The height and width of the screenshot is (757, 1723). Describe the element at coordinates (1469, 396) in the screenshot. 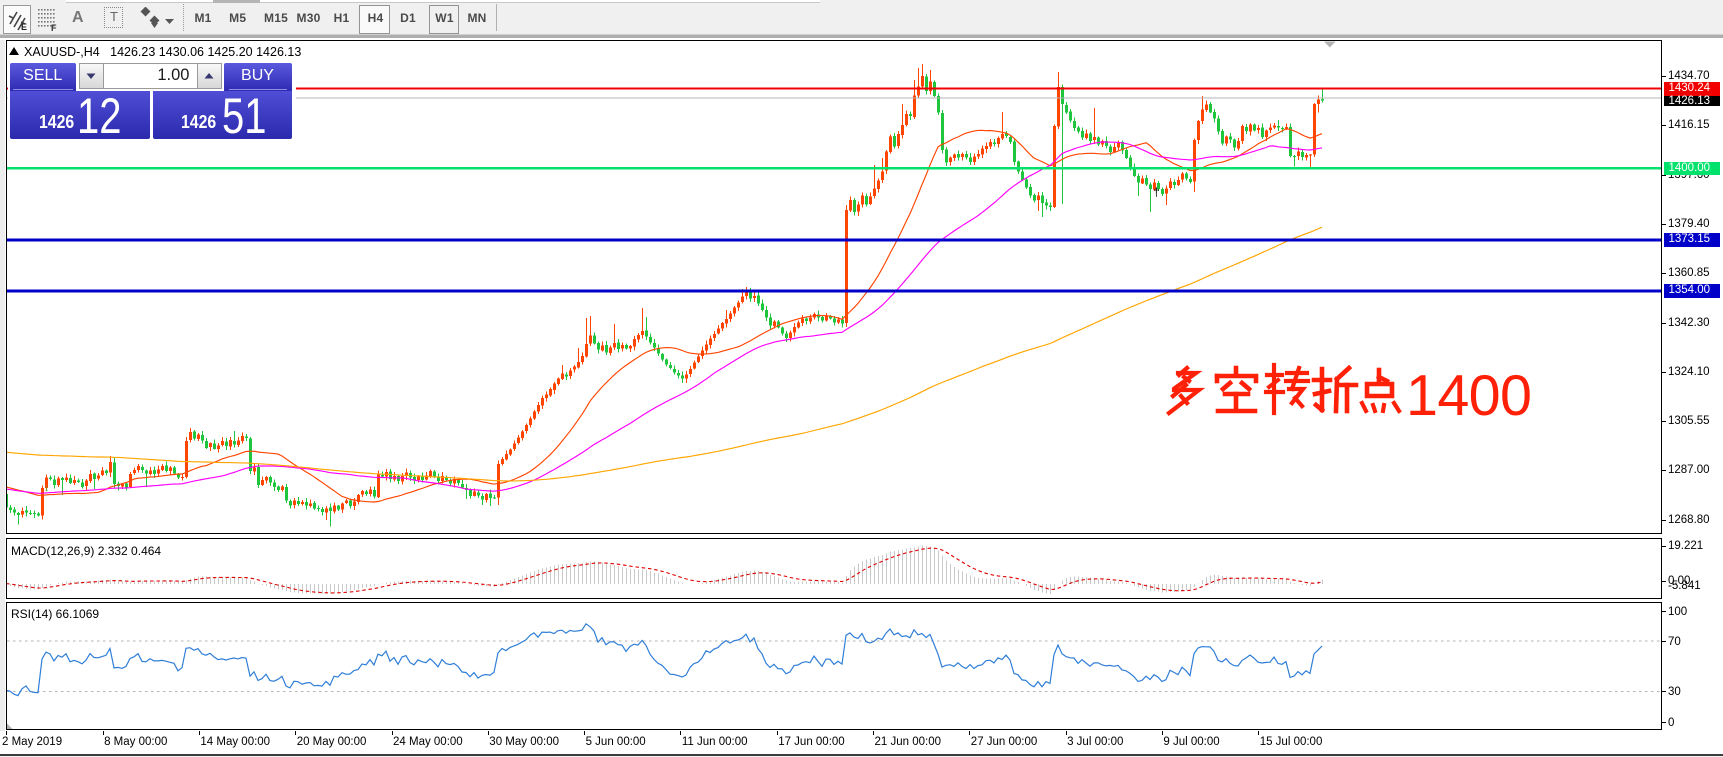

I see `svg-text: 1400` at that location.